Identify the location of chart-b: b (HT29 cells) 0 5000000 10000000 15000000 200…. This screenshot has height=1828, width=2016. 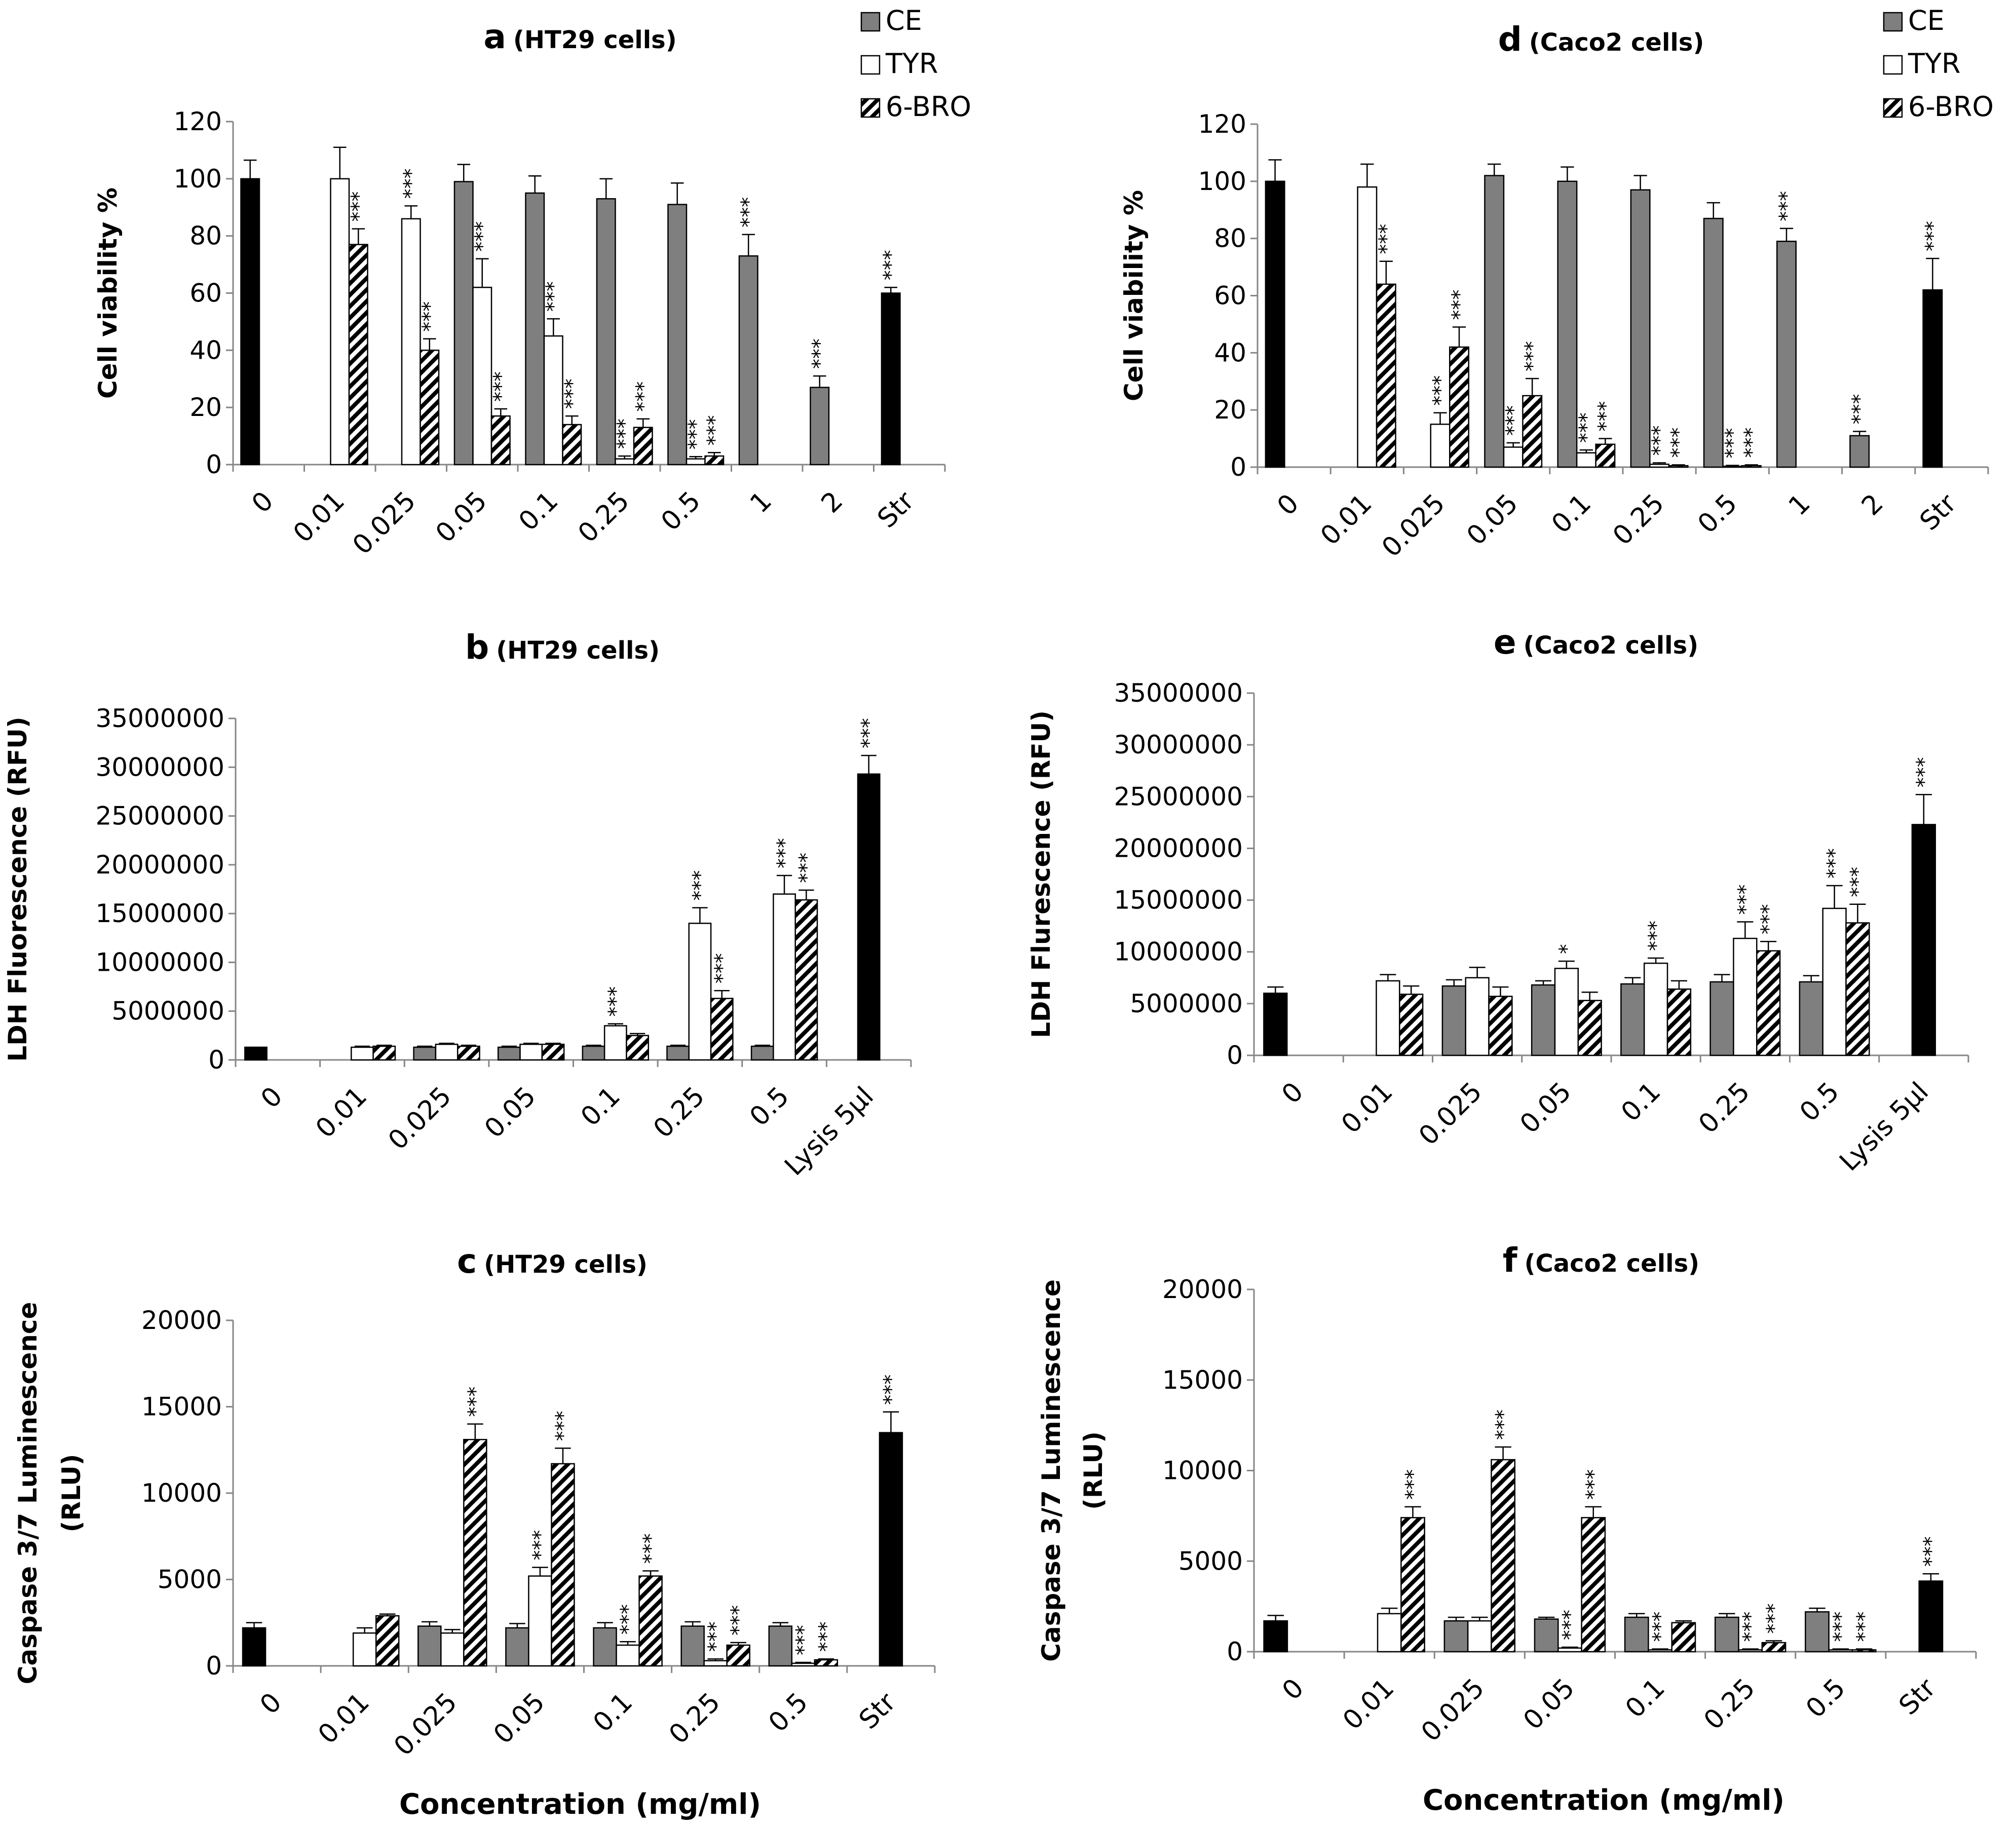
(457, 905).